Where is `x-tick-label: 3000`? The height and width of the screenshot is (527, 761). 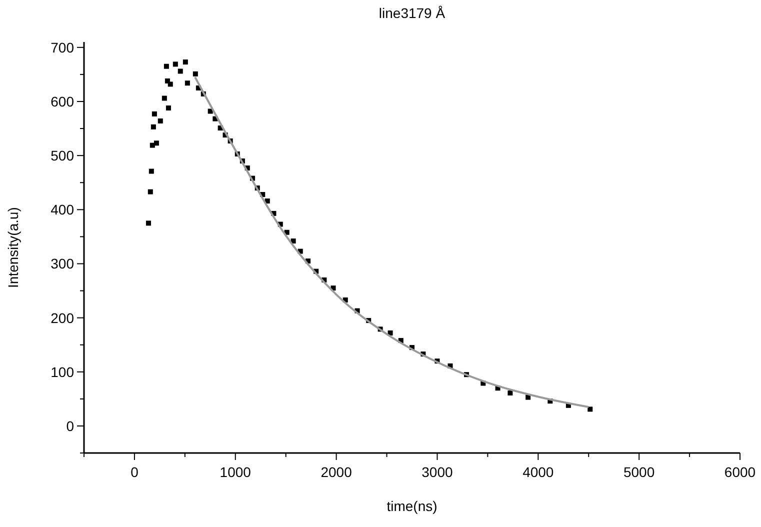 x-tick-label: 3000 is located at coordinates (438, 472).